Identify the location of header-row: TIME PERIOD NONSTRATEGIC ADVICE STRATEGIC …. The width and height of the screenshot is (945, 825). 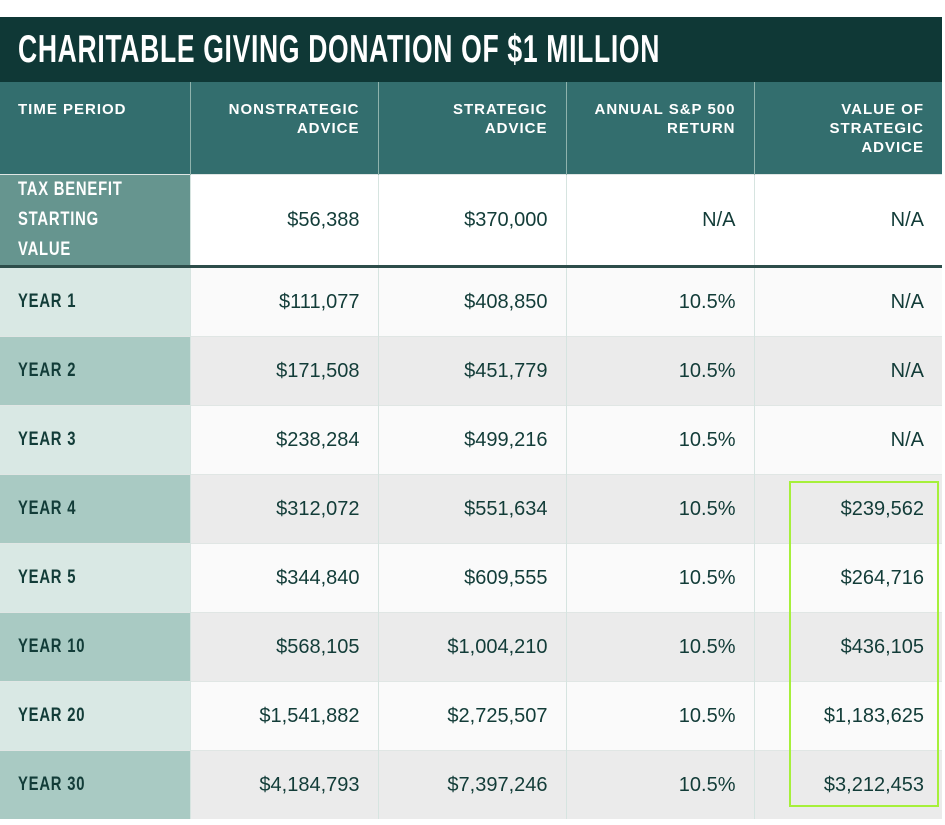
(471, 128).